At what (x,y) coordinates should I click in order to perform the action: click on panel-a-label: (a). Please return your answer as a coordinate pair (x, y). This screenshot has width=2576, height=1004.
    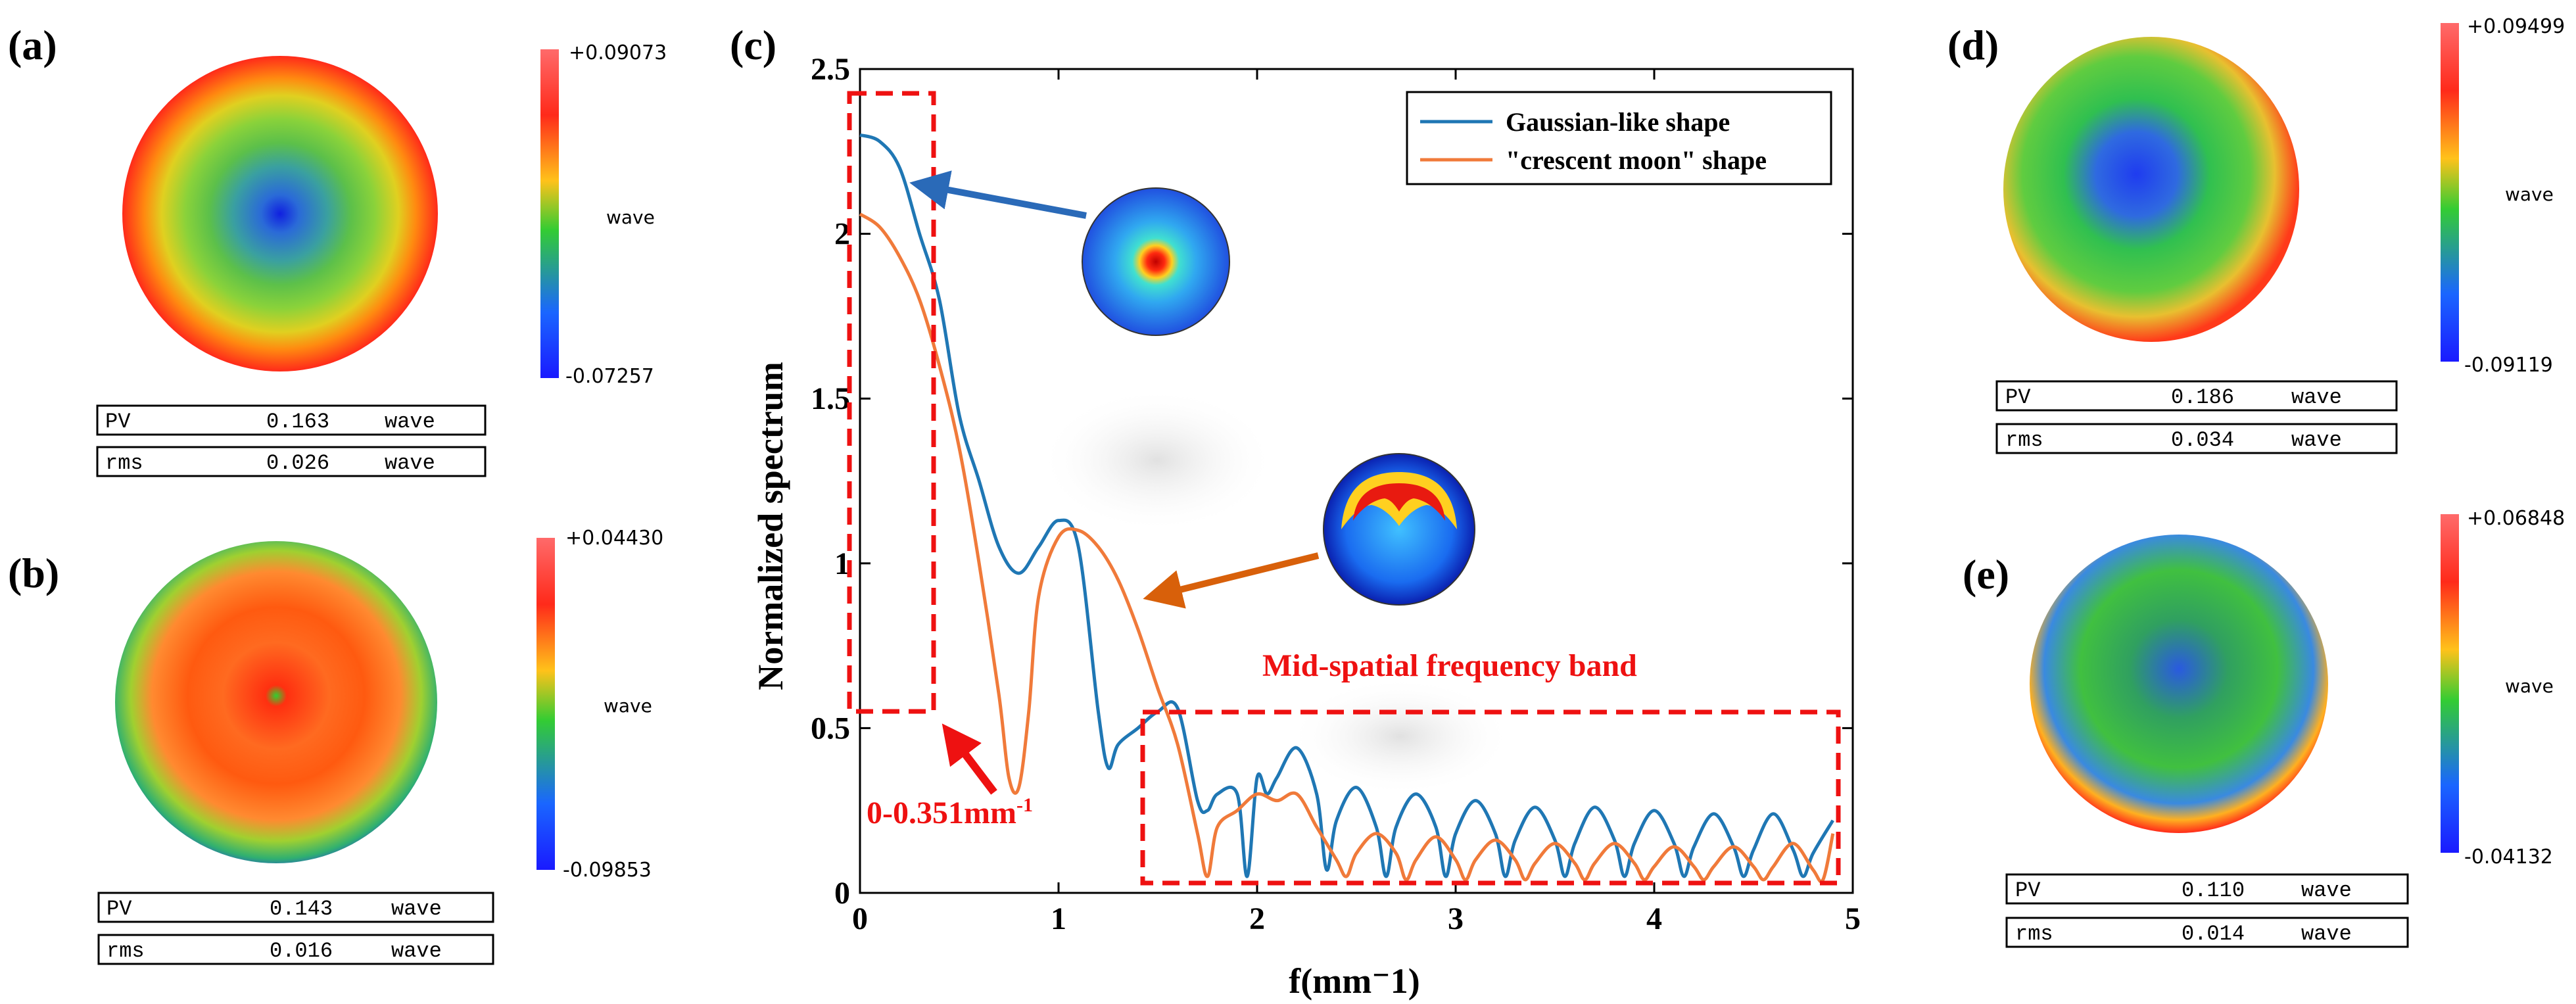
    Looking at the image, I should click on (33, 45).